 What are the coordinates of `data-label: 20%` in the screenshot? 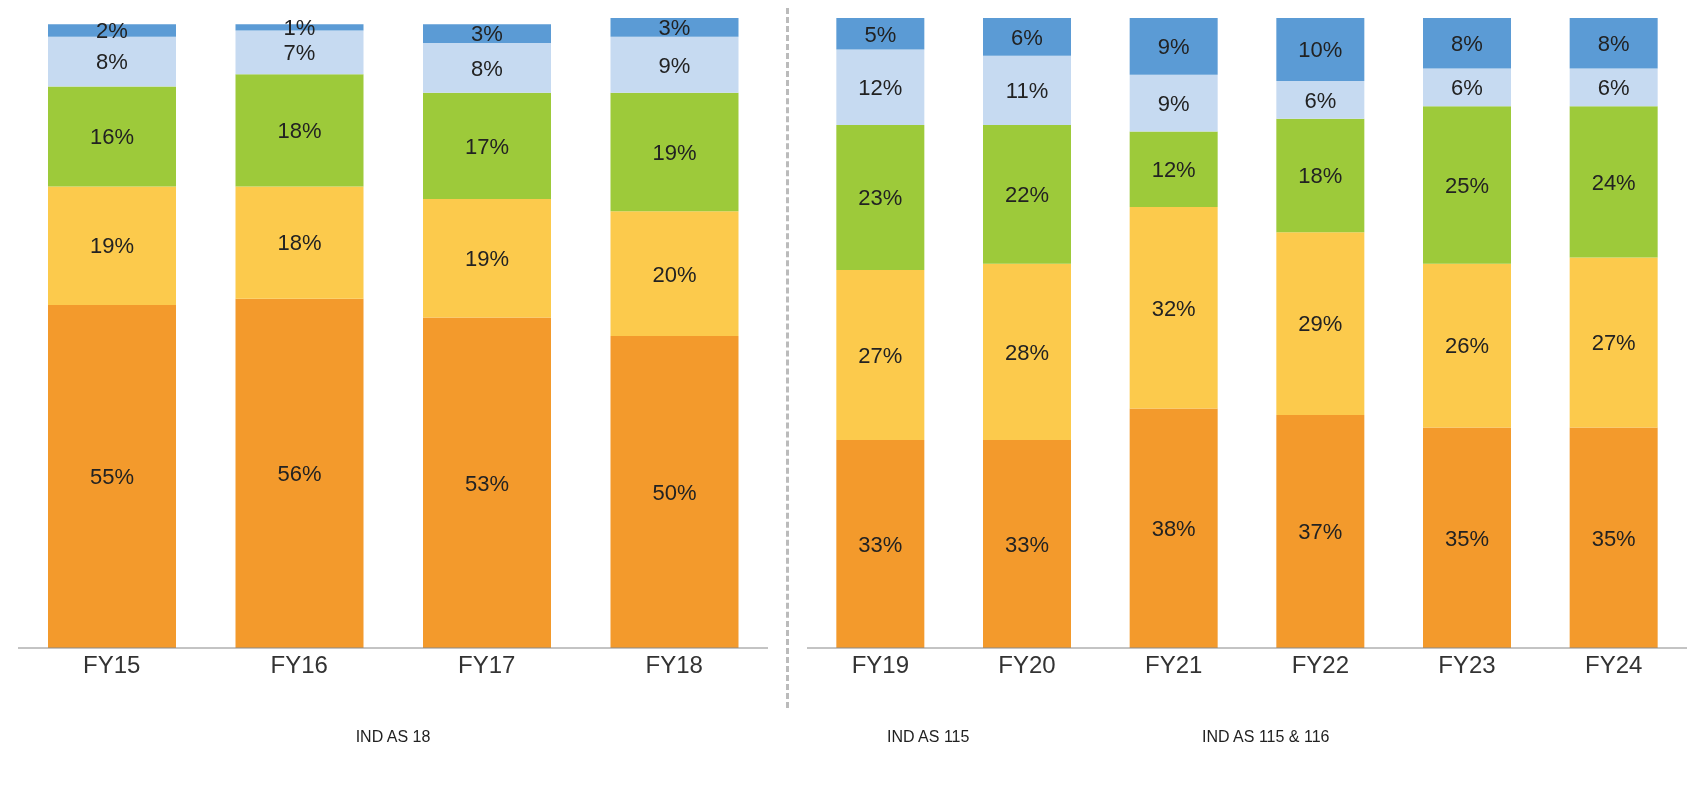 It's located at (674, 274).